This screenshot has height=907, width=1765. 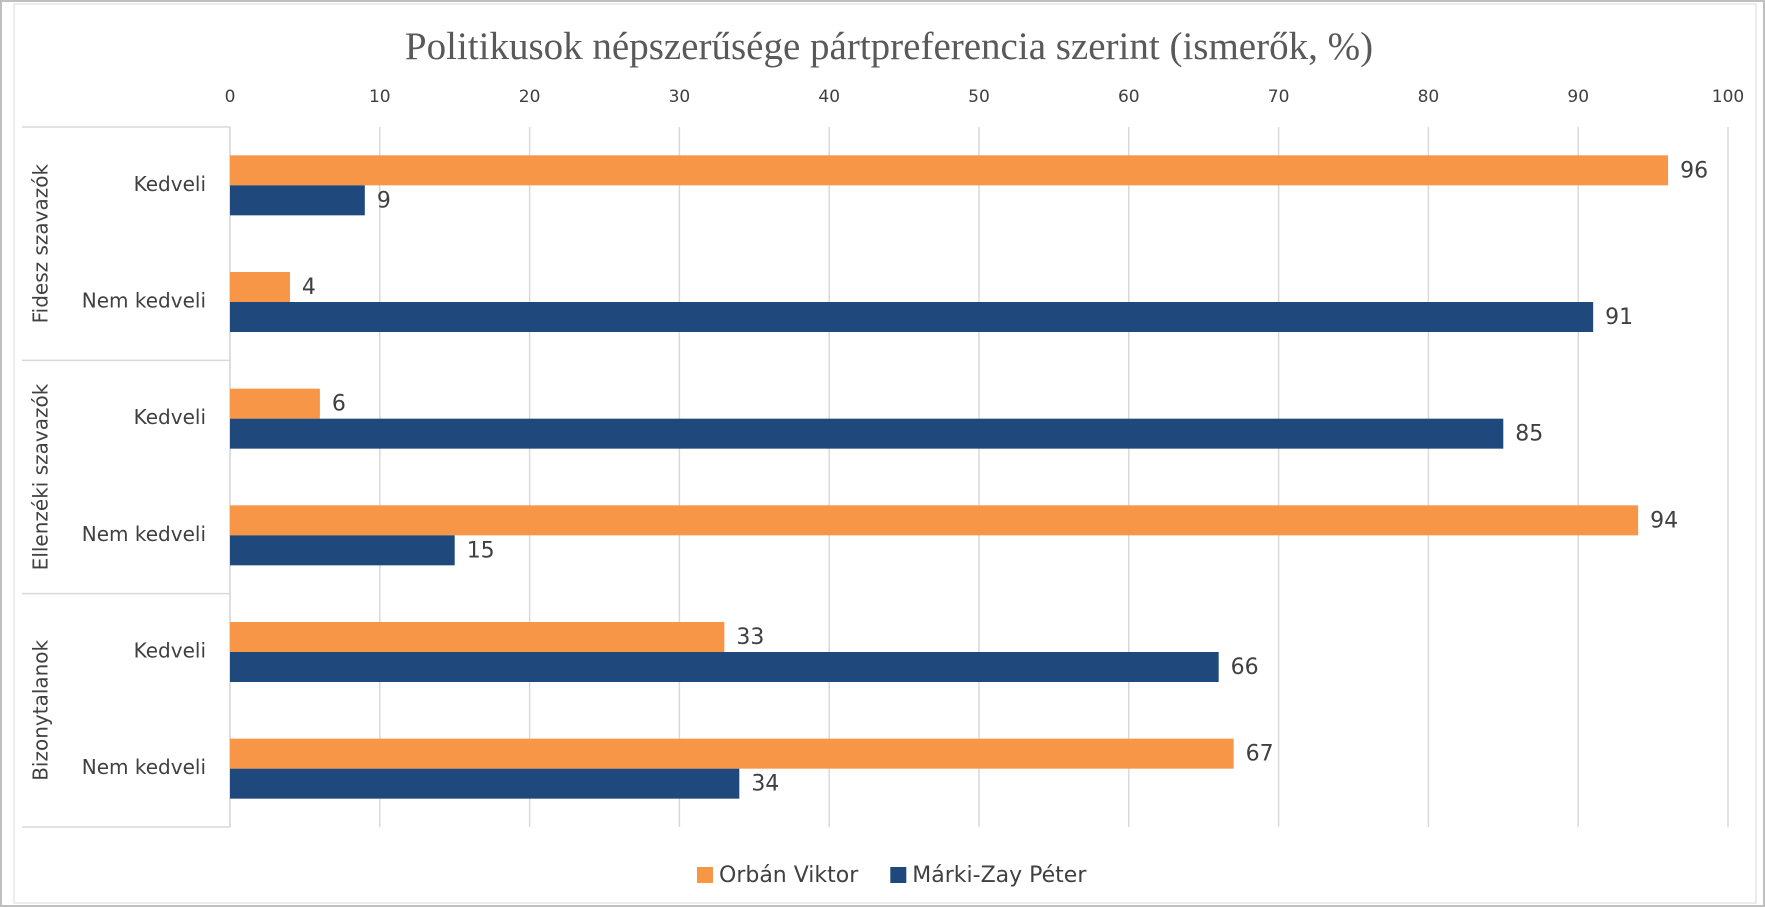 I want to click on value-label: 66, so click(x=1245, y=667).